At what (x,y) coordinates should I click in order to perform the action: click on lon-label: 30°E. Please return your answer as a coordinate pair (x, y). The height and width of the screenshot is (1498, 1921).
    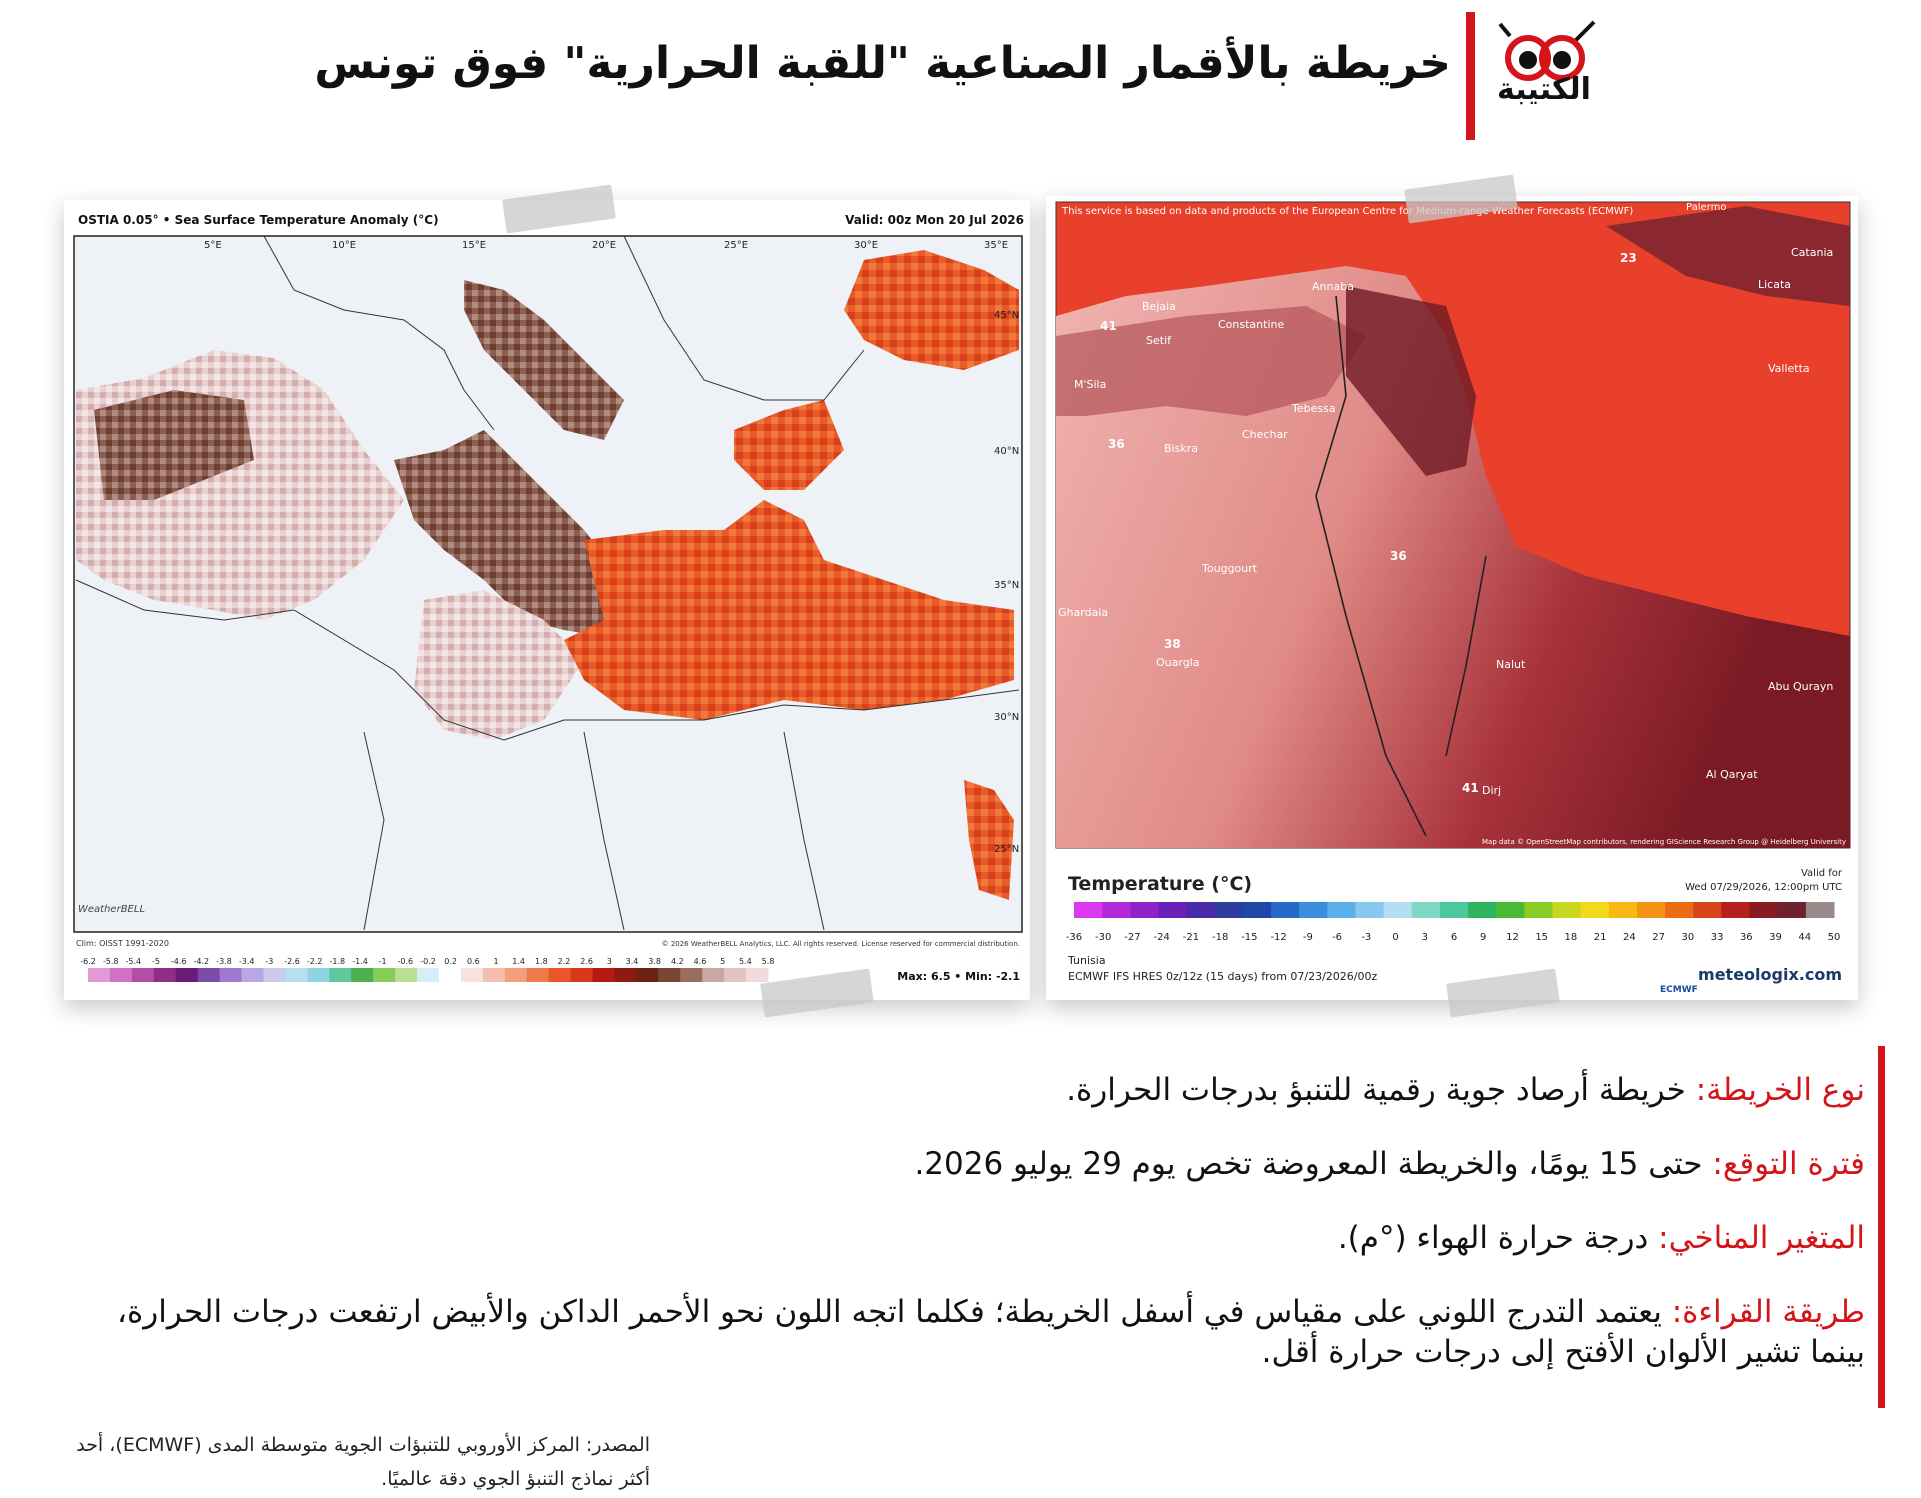
    Looking at the image, I should click on (866, 245).